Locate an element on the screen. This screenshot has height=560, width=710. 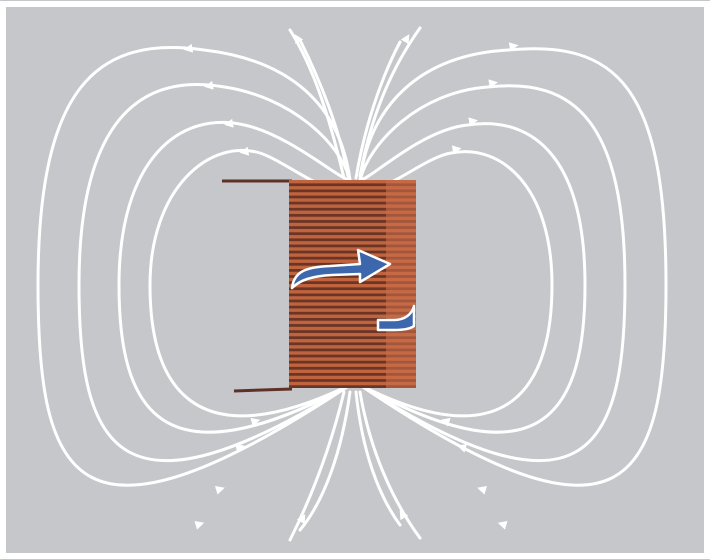
lead-wire-bottom is located at coordinates (263, 390).